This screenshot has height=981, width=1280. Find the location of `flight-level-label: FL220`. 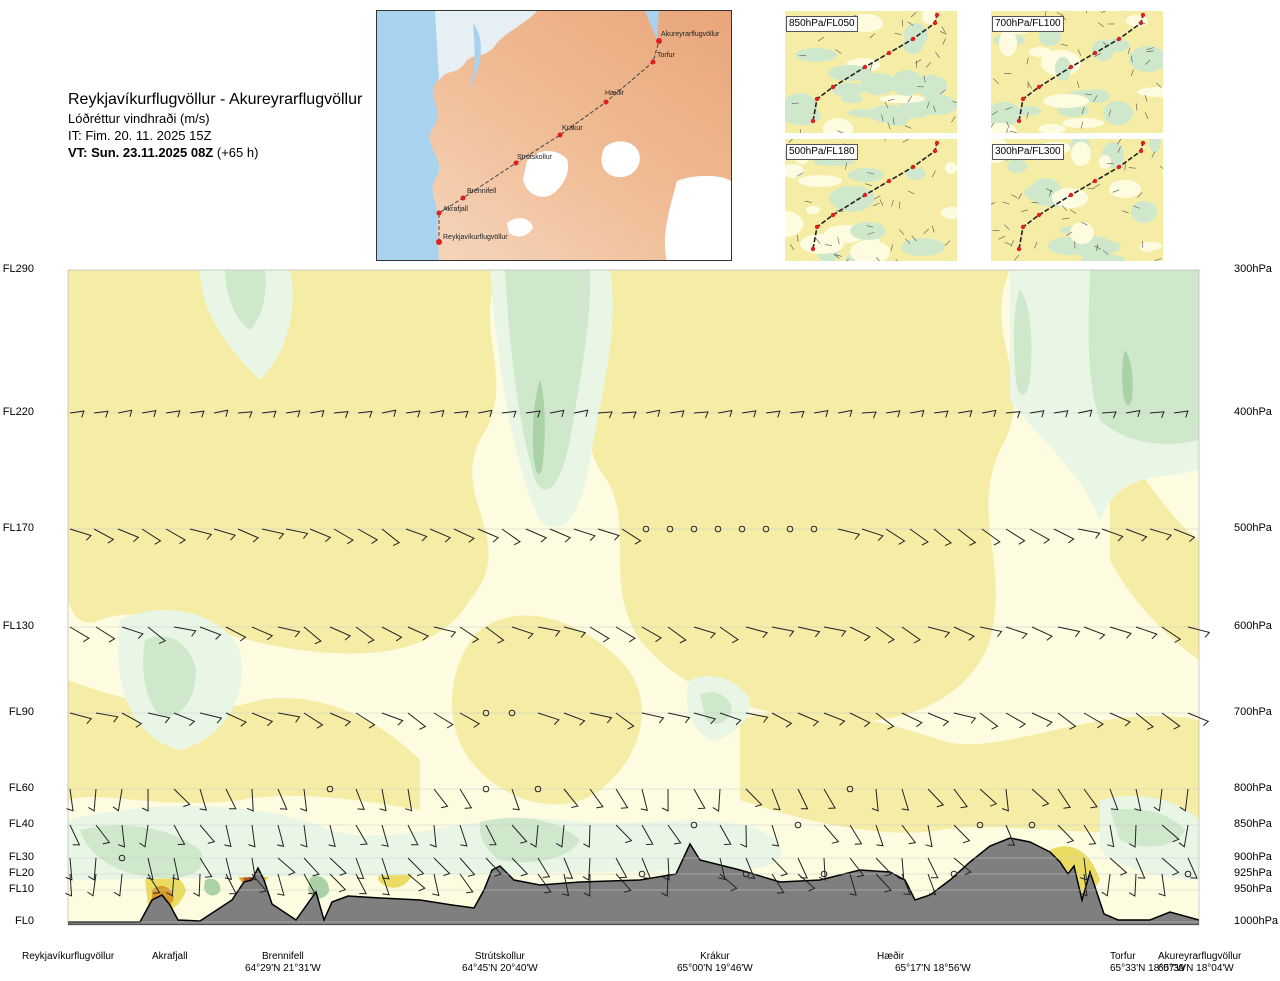

flight-level-label: FL220 is located at coordinates (18, 412).